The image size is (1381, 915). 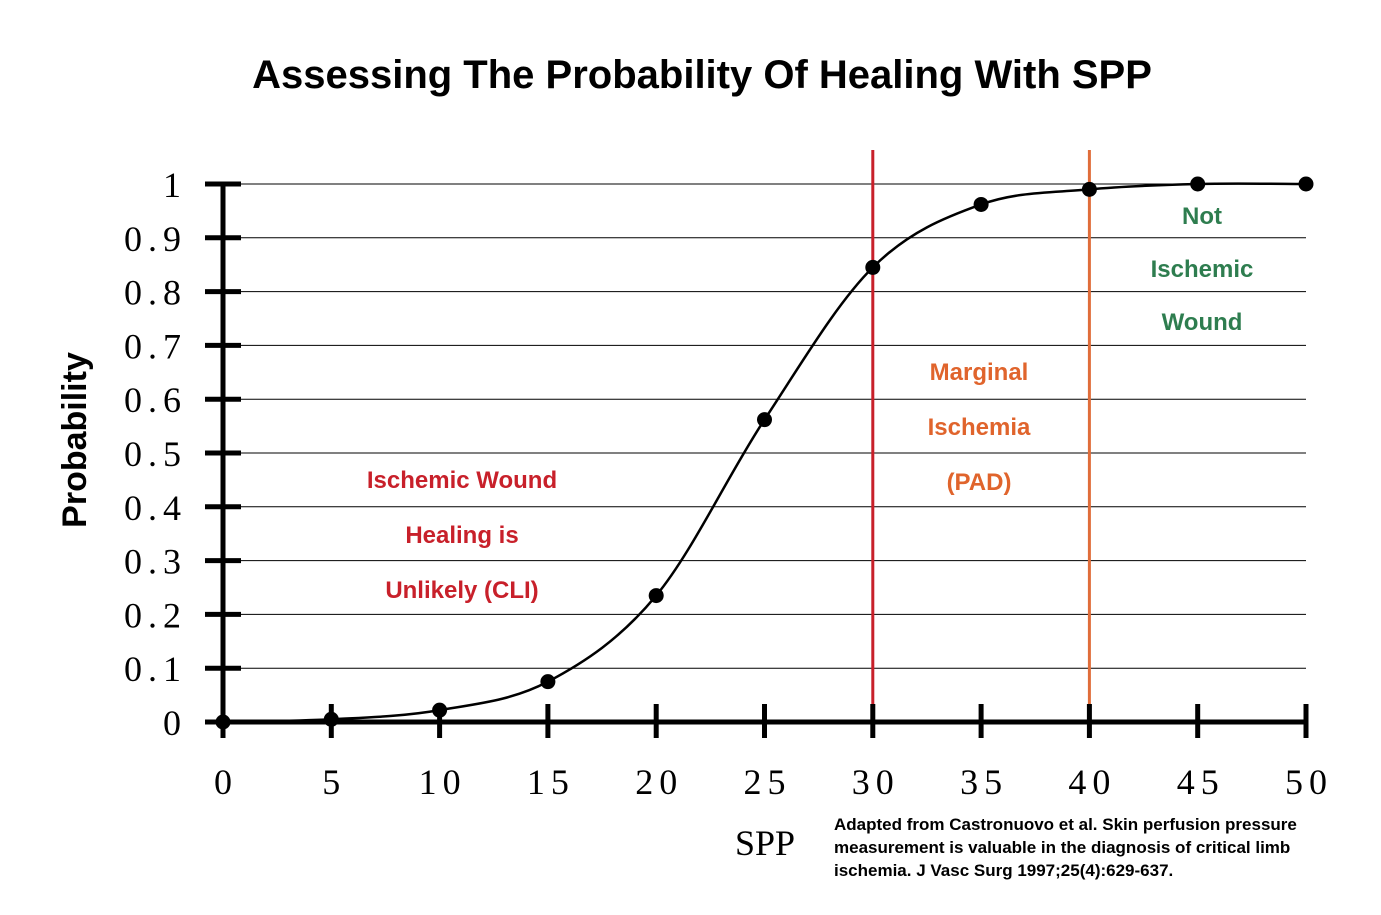 What do you see at coordinates (1309, 782) in the screenshot?
I see `x-tick-label: 50` at bounding box center [1309, 782].